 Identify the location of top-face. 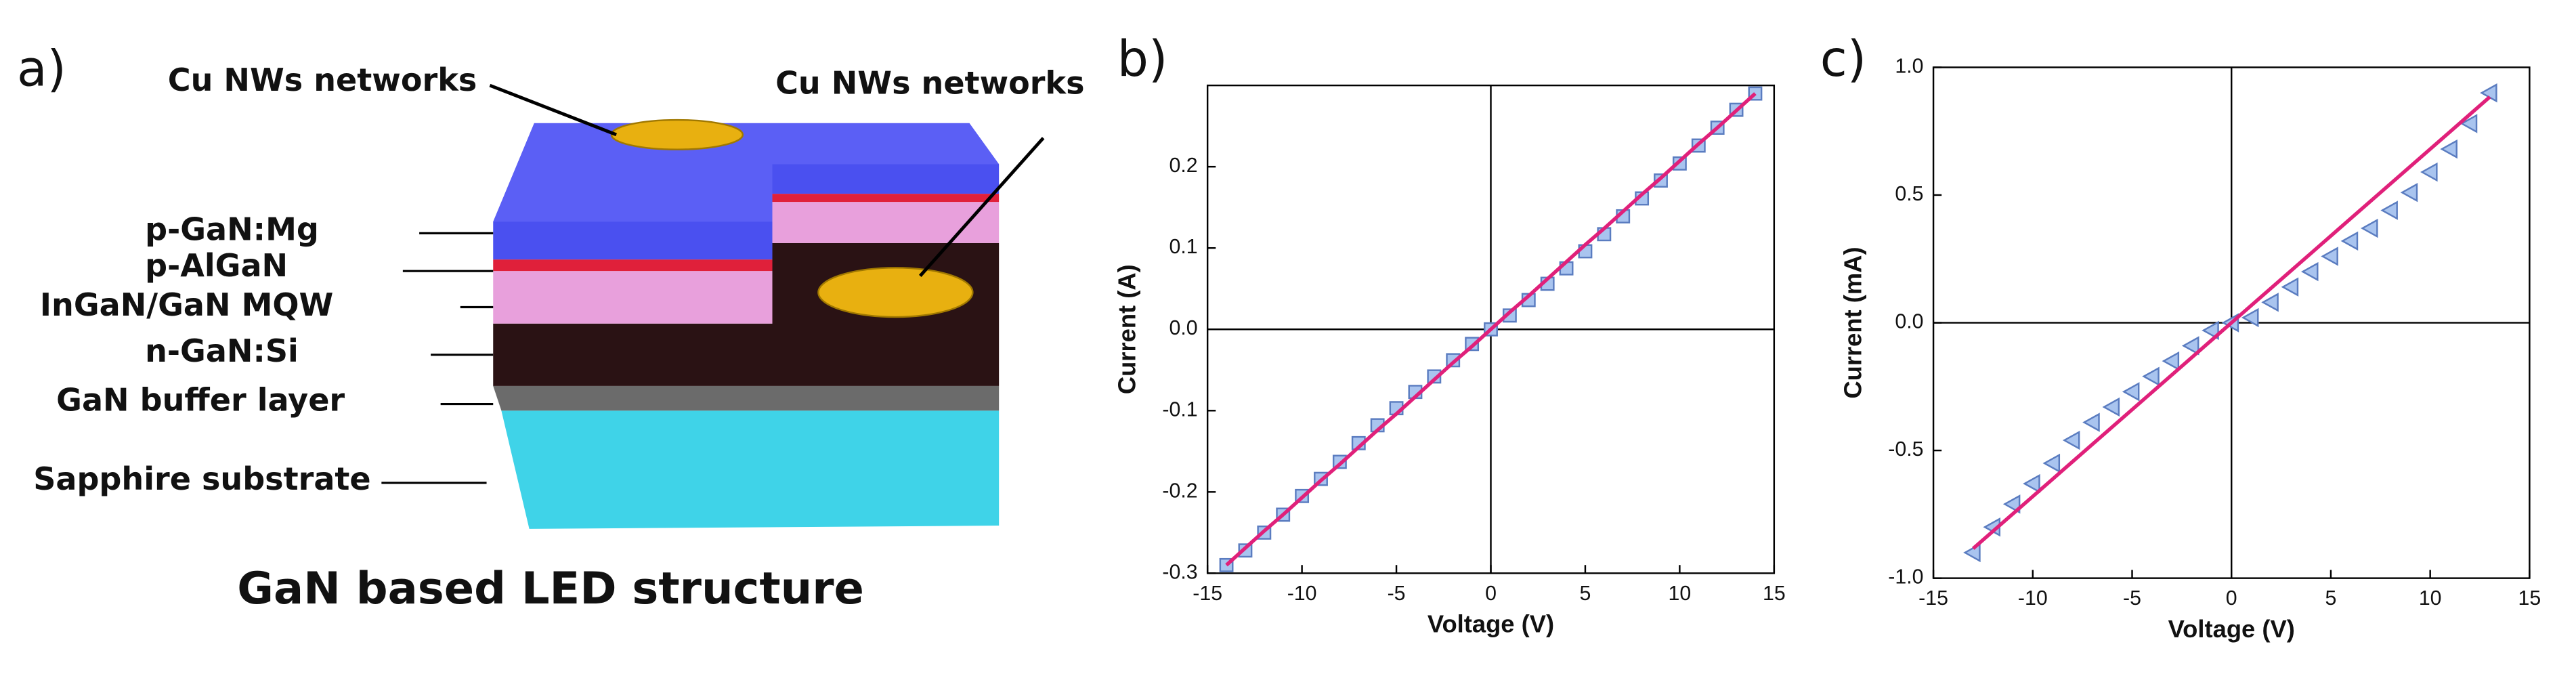
(746, 172).